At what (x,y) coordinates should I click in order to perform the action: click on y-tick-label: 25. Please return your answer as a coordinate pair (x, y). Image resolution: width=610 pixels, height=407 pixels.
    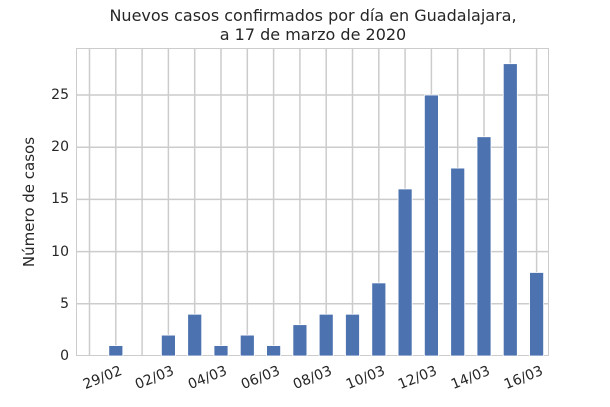
    Looking at the image, I should click on (60, 95).